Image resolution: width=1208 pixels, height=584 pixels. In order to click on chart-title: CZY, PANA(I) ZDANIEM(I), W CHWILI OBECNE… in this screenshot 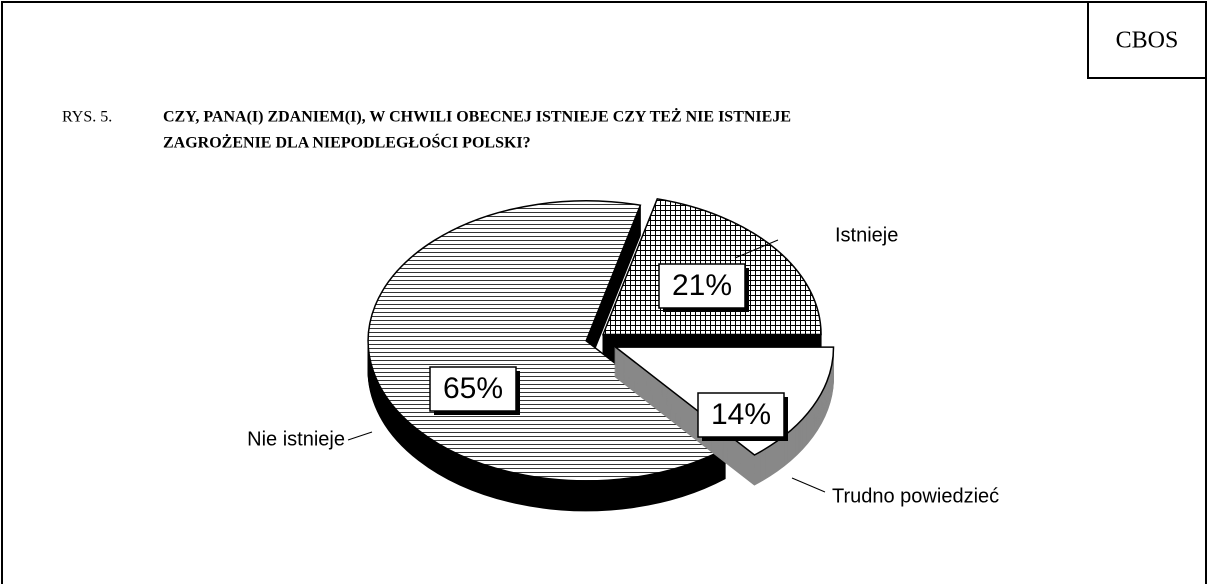, I will do `click(477, 116)`.